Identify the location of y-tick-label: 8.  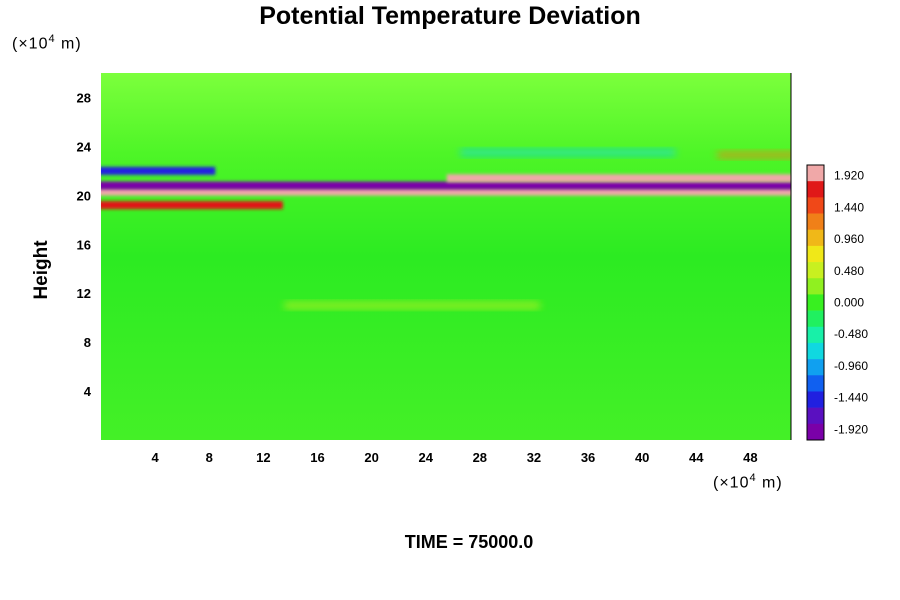
(87, 342).